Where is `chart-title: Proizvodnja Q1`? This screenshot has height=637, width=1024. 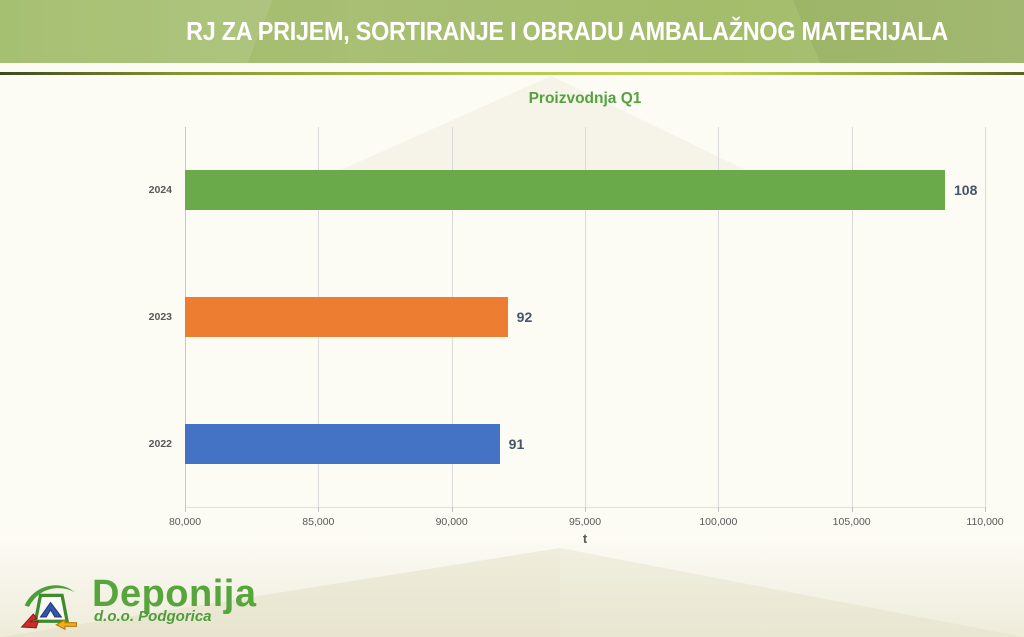 chart-title: Proizvodnja Q1 is located at coordinates (585, 98).